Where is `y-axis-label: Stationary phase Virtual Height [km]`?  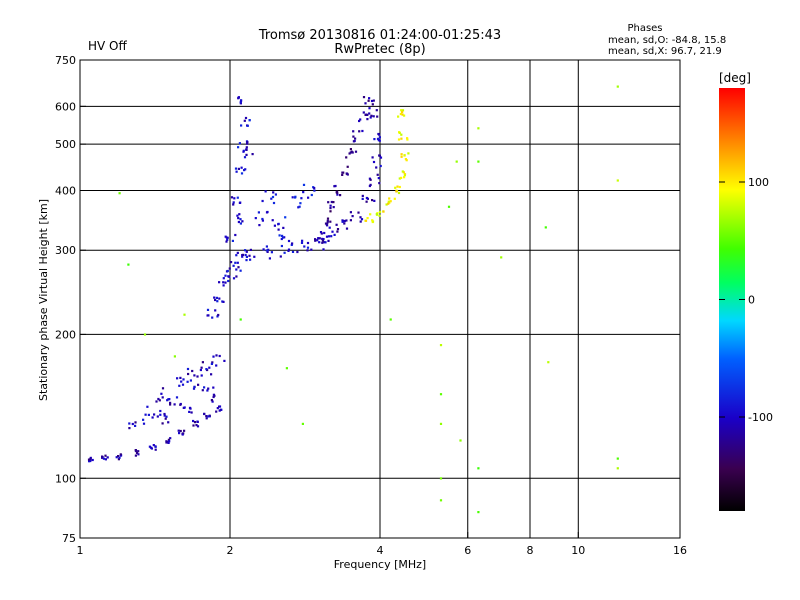 y-axis-label: Stationary phase Virtual Height [km] is located at coordinates (43, 300).